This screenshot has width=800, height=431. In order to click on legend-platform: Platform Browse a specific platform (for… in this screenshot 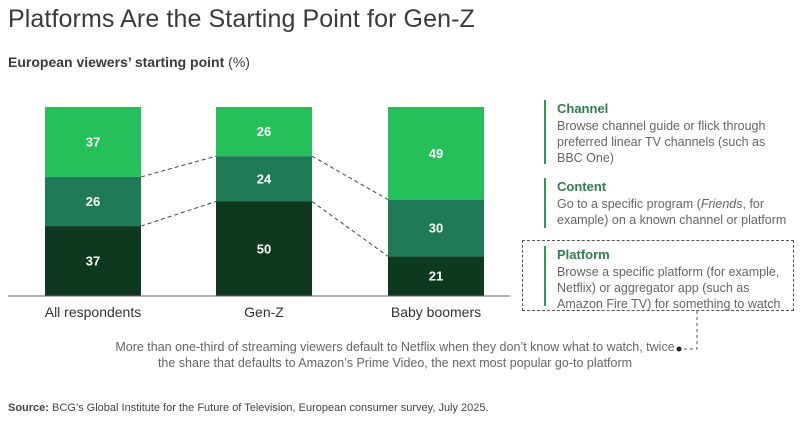, I will do `click(673, 279)`.